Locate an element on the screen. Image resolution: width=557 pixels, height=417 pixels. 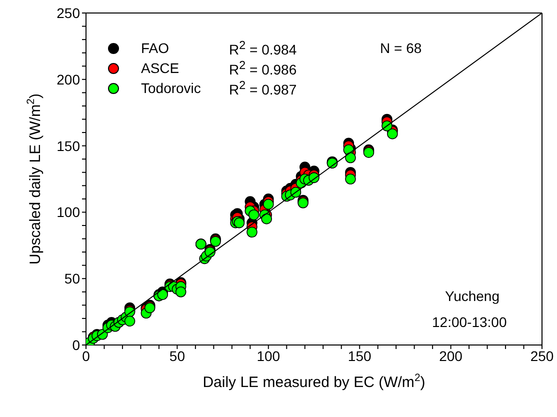
x-tick-label: 200 is located at coordinates (451, 356).